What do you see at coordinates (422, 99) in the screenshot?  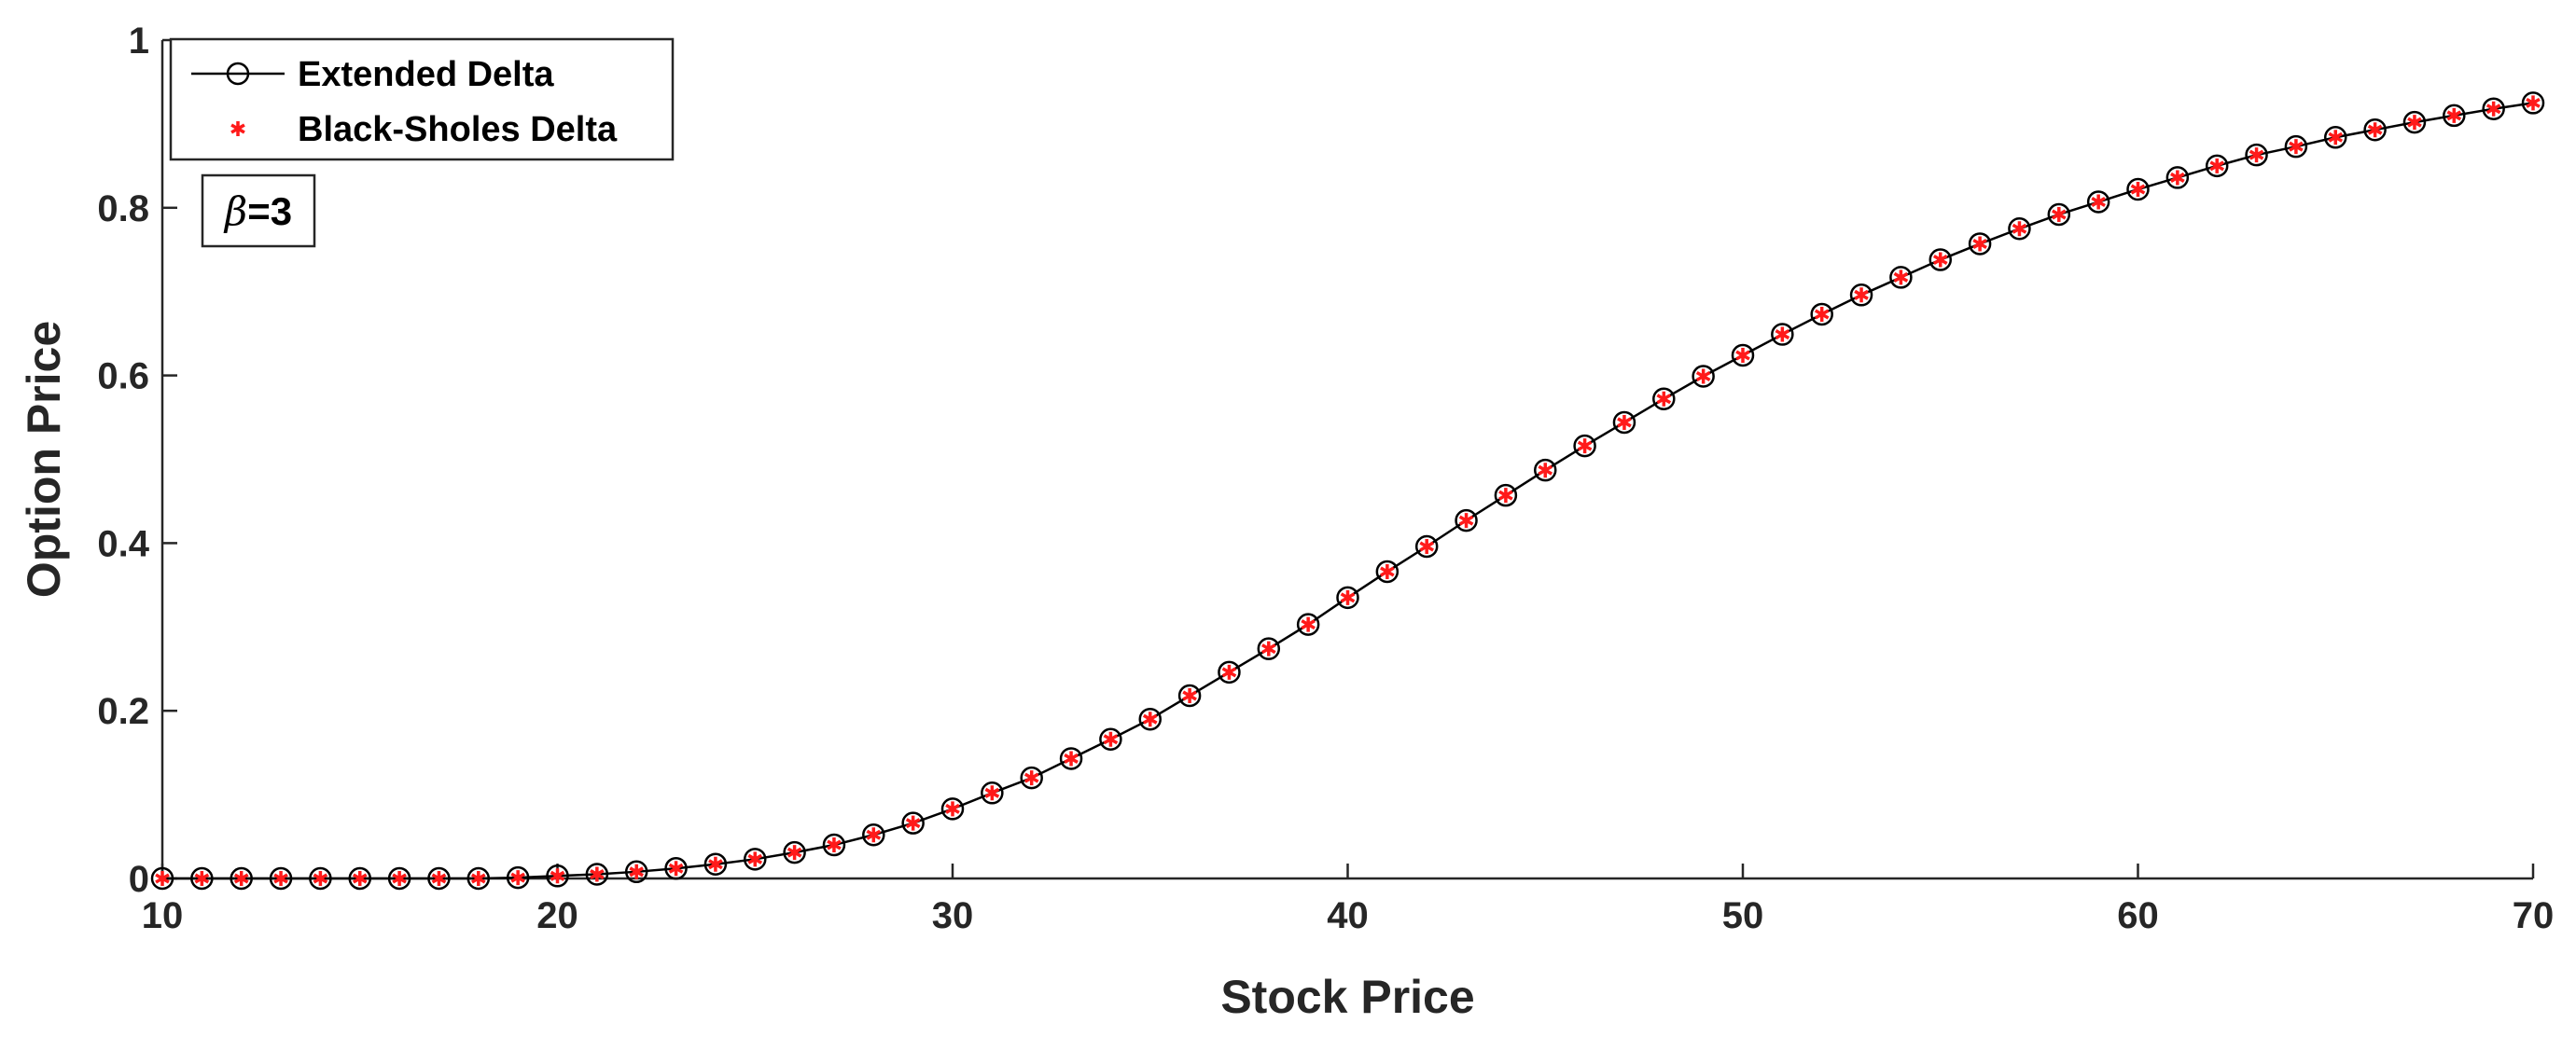 I see `legend-box` at bounding box center [422, 99].